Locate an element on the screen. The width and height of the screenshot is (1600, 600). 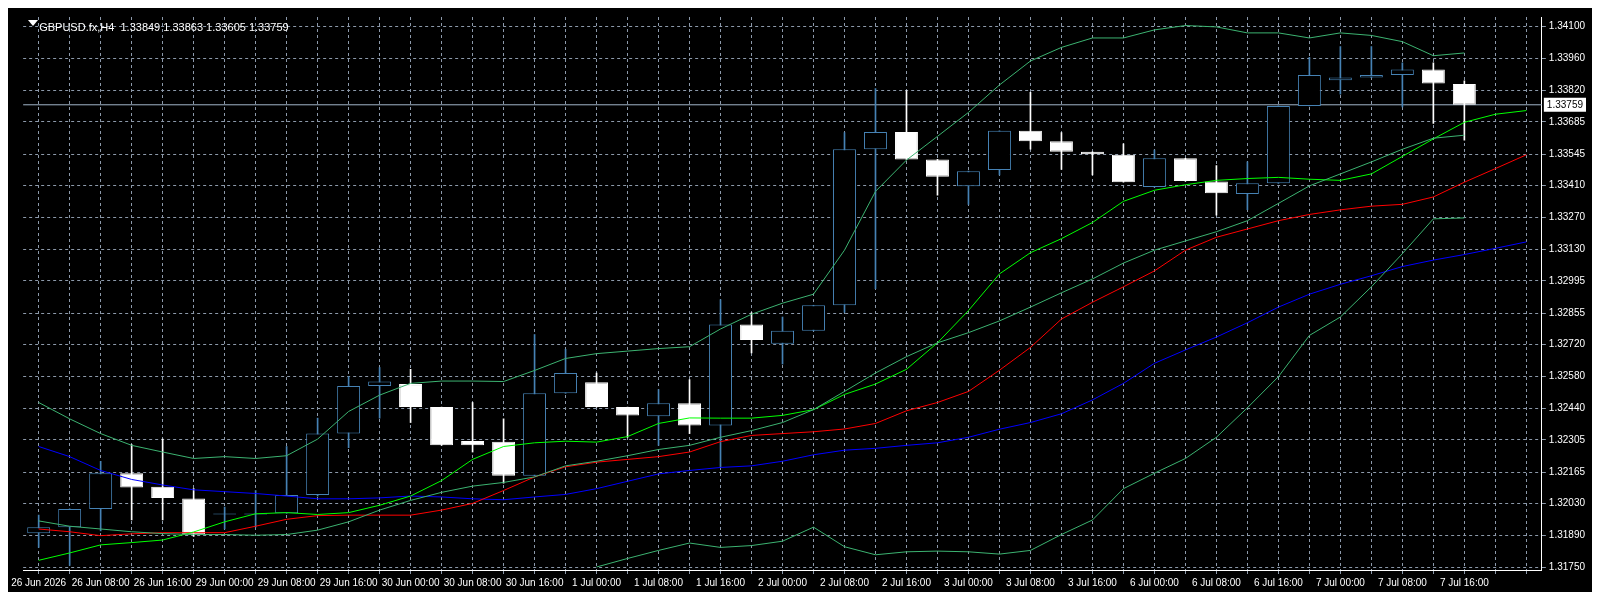
x-tick-label: 30 Jun 16:00 is located at coordinates (534, 582).